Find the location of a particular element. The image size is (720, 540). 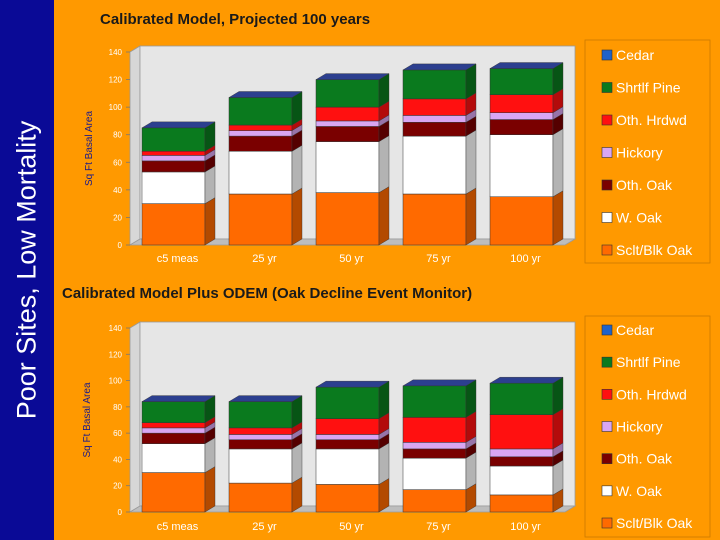

x-tick-label: 25 yr is located at coordinates (264, 259).